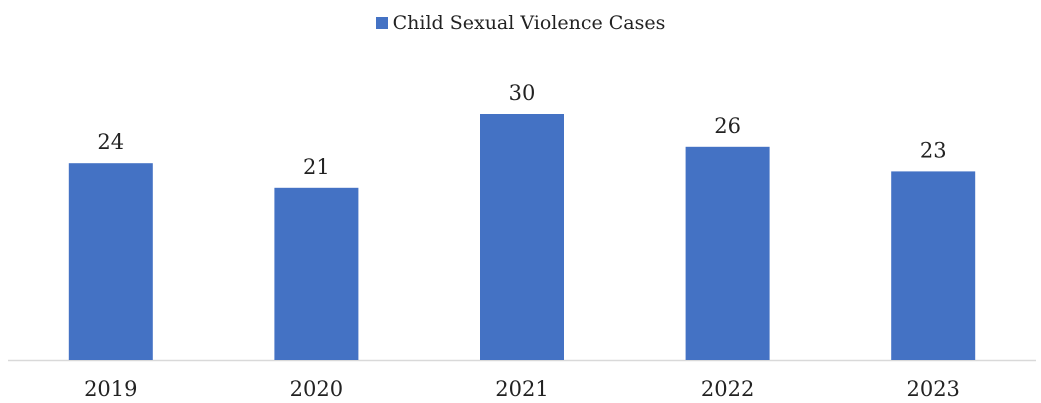 Image resolution: width=1041 pixels, height=403 pixels. Describe the element at coordinates (316, 389) in the screenshot. I see `x-tick-label-2020: 2020` at that location.